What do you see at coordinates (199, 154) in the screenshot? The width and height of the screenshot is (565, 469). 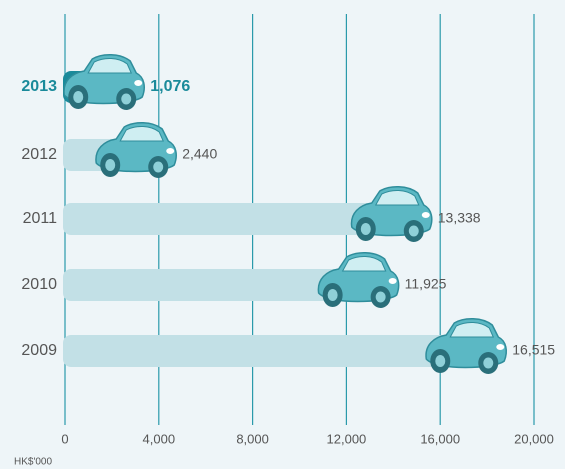 I see `value-label: 2,440` at bounding box center [199, 154].